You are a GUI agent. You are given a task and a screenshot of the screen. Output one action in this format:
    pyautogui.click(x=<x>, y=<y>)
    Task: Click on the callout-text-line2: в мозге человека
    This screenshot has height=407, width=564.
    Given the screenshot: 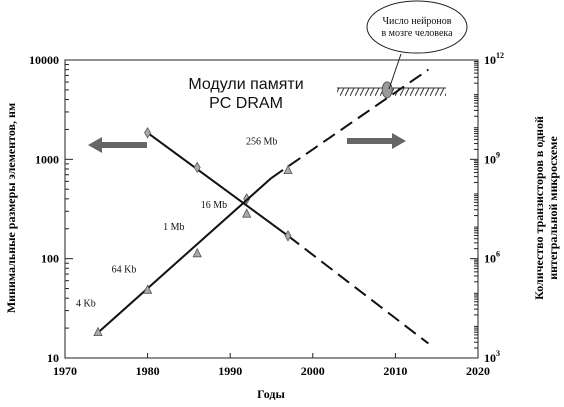 What is the action you would take?
    pyautogui.click(x=417, y=33)
    